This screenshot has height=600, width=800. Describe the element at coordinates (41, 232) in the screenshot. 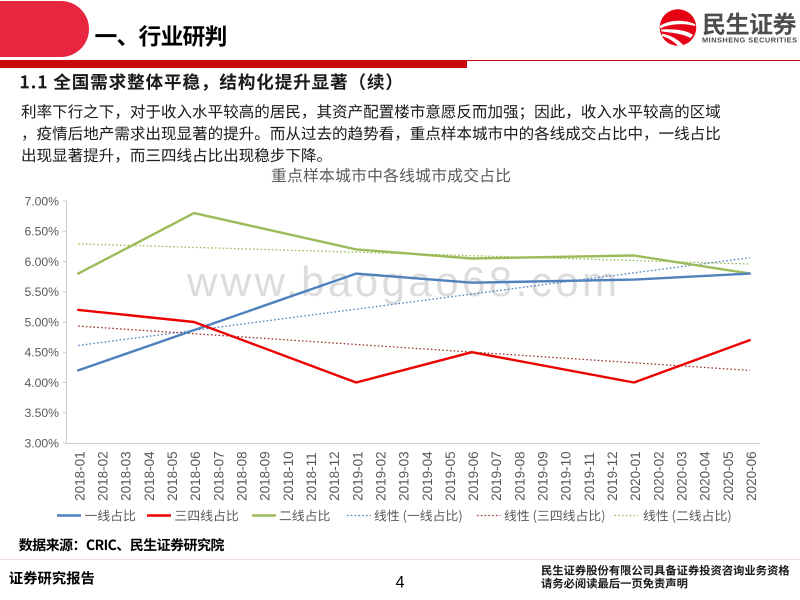

I see `svg-text: 6.50%` at that location.